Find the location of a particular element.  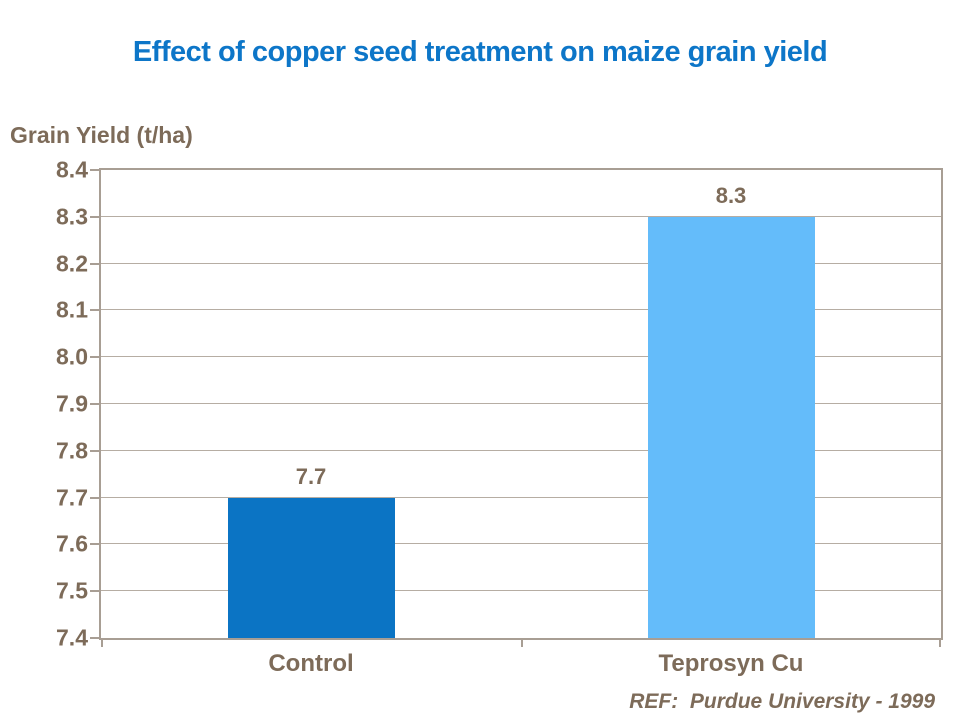

reference-note: REF: Purdue University - 1999 is located at coordinates (782, 701).